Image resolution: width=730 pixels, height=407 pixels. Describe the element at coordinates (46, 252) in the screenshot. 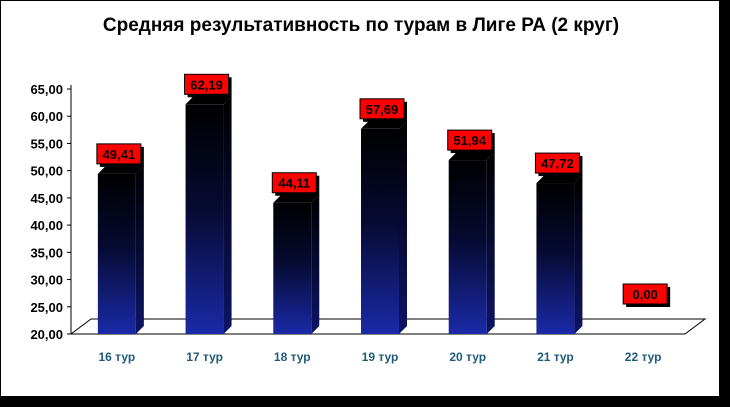

I see `y-tick-label: 35,00` at that location.